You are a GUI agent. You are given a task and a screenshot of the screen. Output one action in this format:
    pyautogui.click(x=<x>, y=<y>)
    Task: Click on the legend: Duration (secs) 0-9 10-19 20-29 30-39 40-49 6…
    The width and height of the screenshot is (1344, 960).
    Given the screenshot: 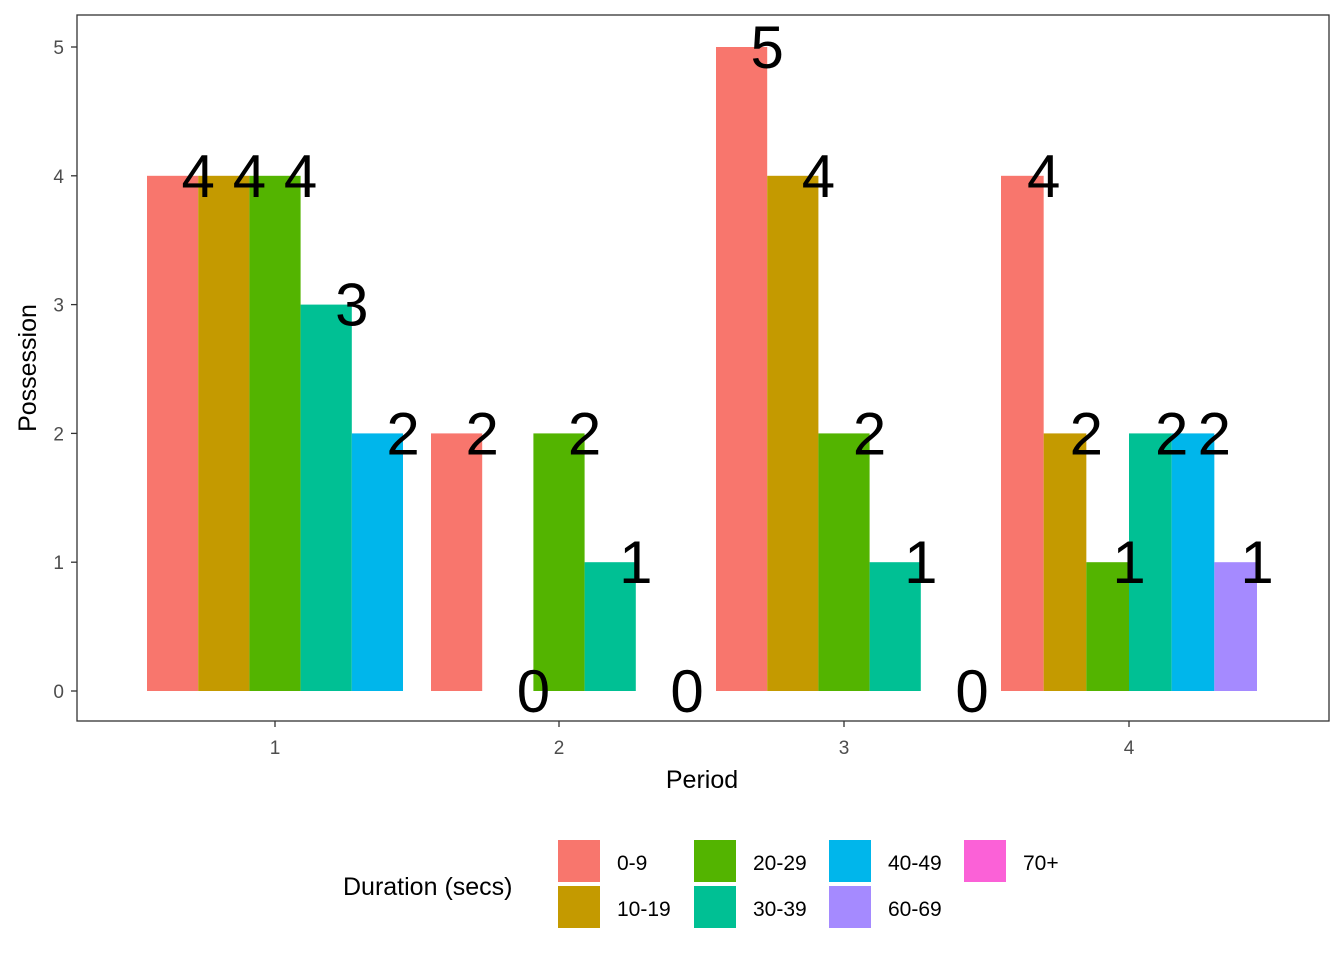 What is the action you would take?
    pyautogui.click(x=701, y=884)
    